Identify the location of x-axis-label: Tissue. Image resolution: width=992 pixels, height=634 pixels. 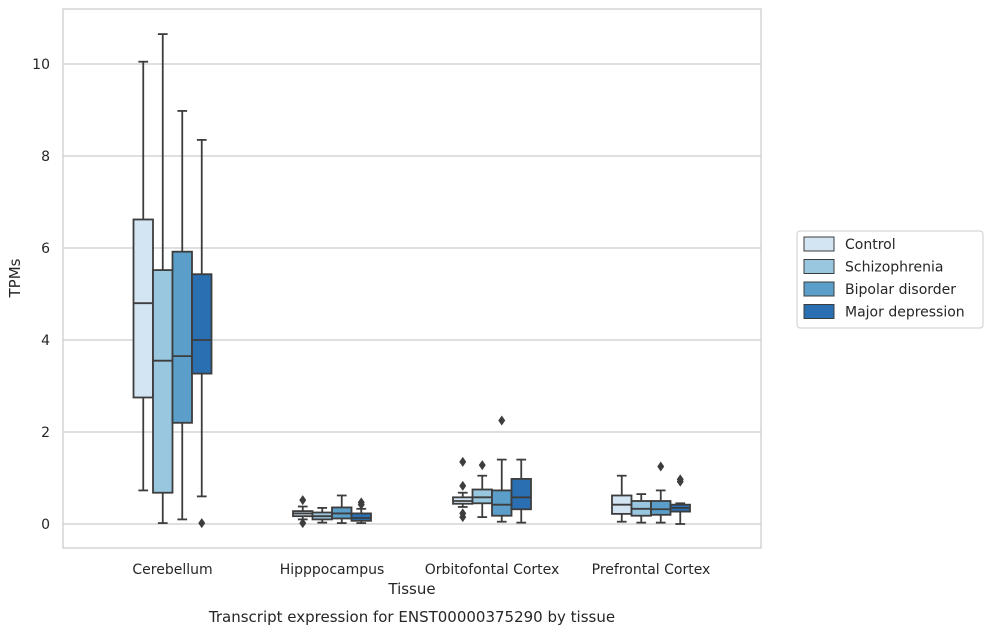
(411, 589).